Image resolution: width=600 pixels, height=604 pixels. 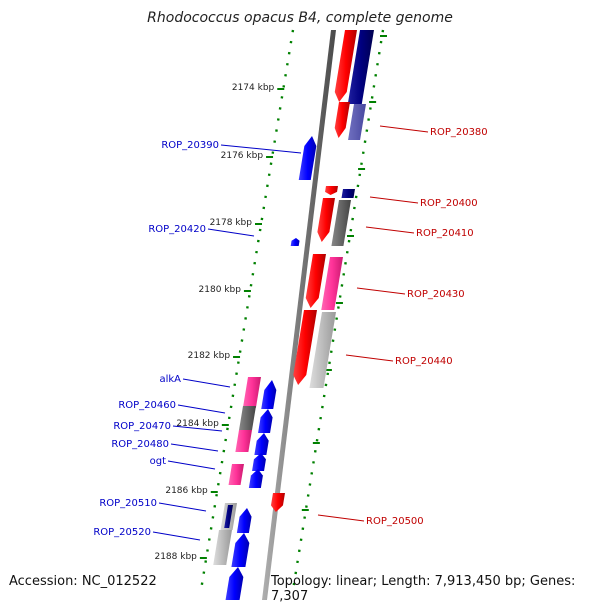 What do you see at coordinates (197, 424) in the screenshot?
I see `scale-tick-label: 2184 kbp` at bounding box center [197, 424].